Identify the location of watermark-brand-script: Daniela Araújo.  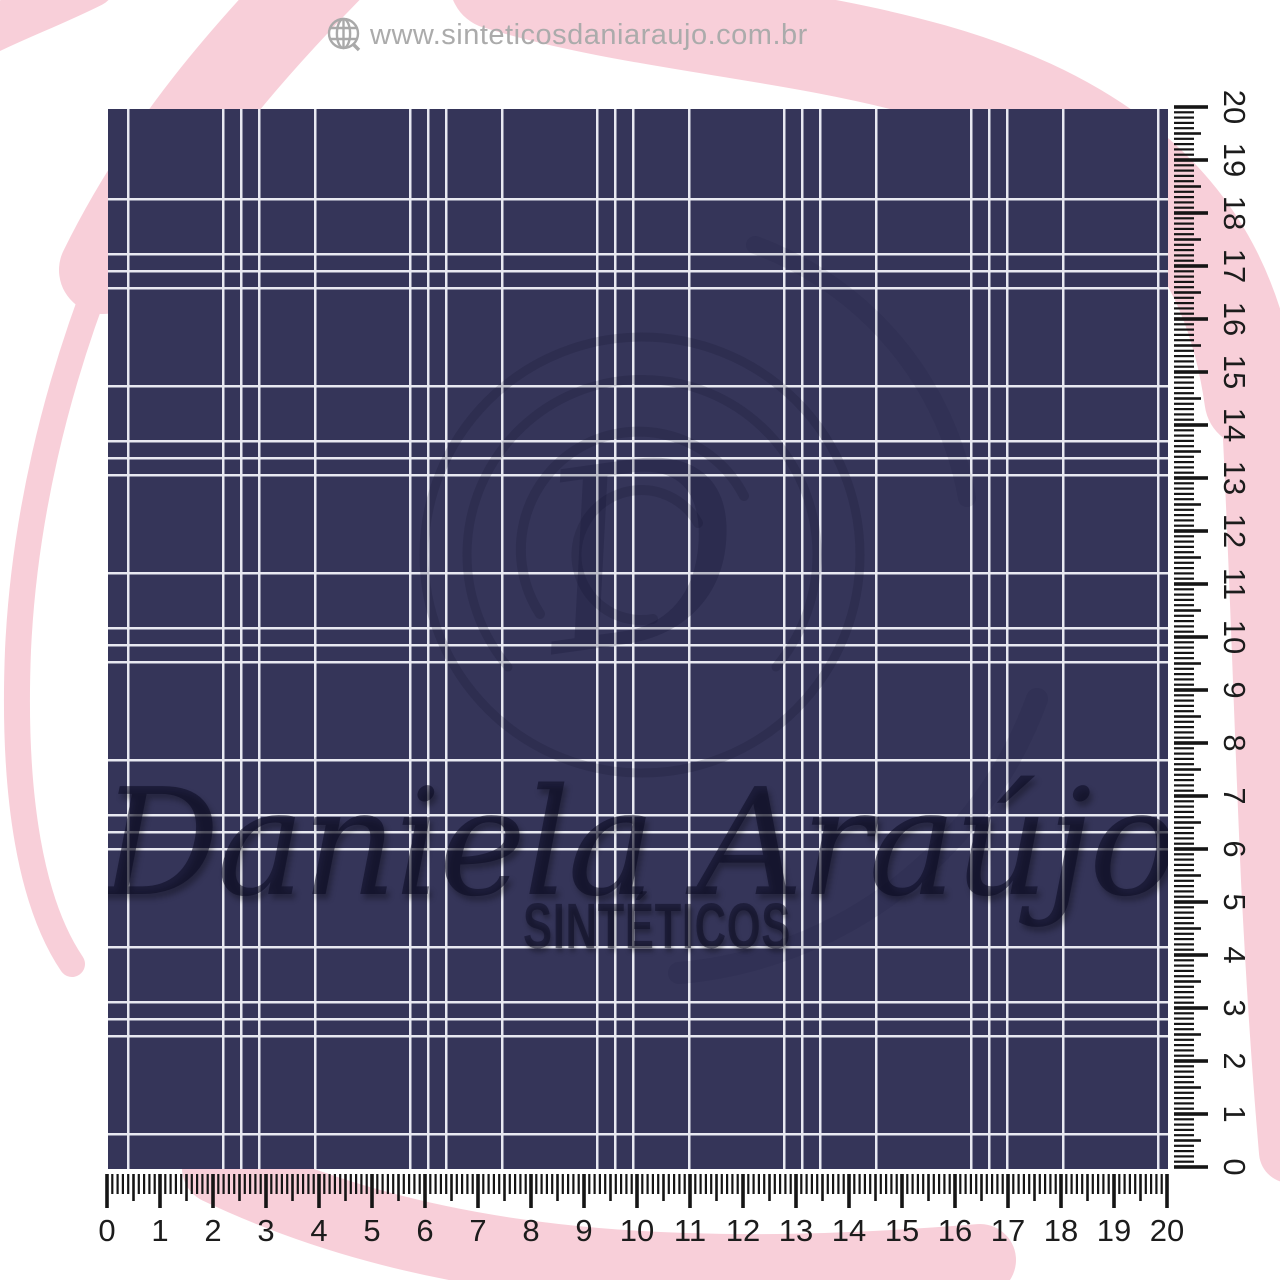
(638, 843).